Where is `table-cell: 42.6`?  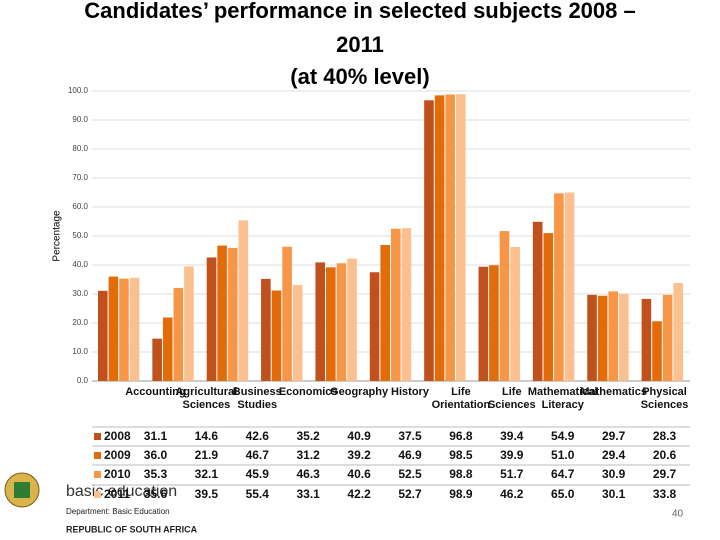 table-cell: 42.6 is located at coordinates (258, 436).